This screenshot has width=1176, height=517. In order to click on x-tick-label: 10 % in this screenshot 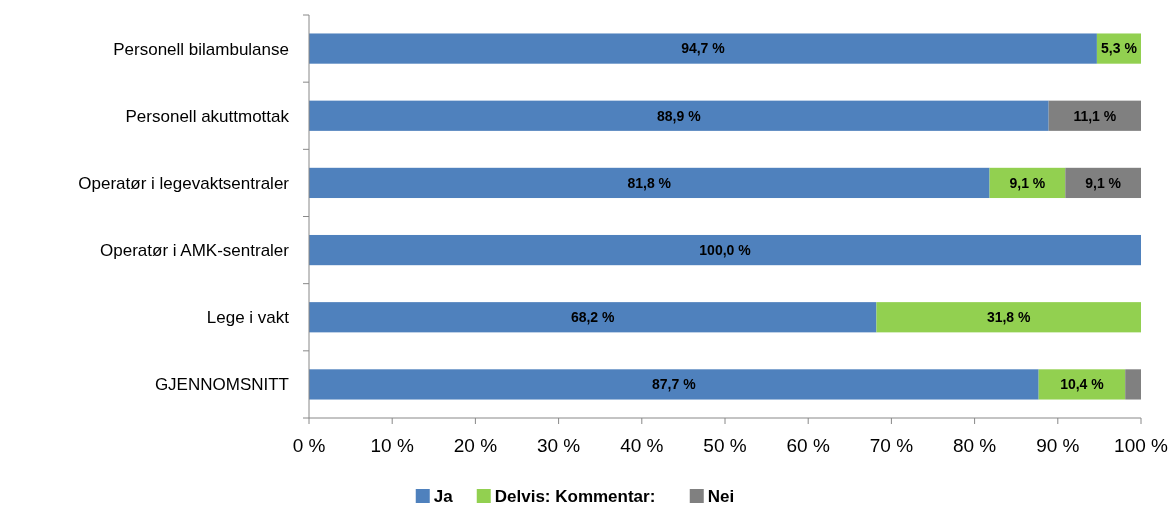, I will do `click(392, 445)`.